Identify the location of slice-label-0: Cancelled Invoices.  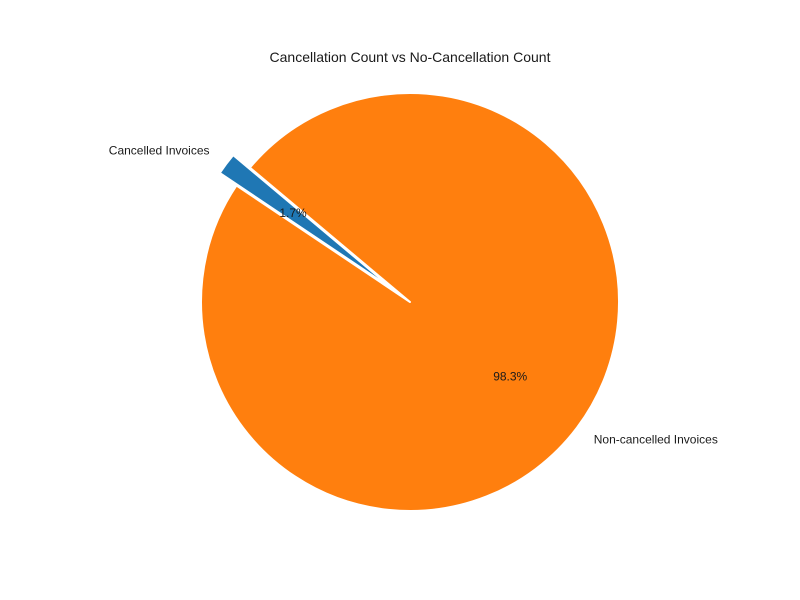
(159, 150).